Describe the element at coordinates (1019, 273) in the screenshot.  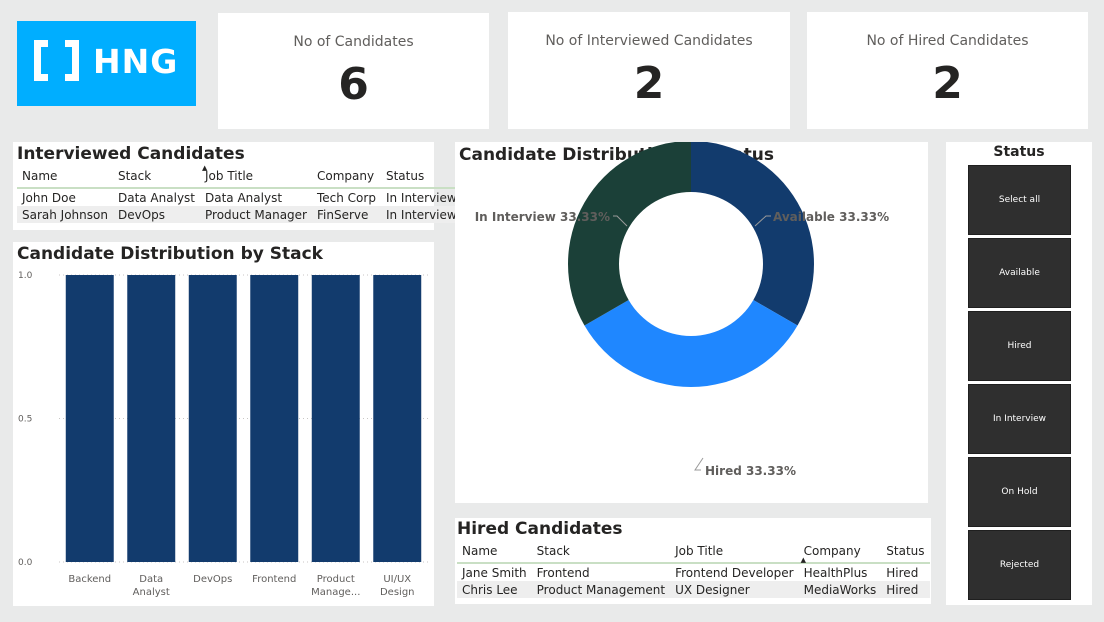
I see `slicer-option-available: Available` at that location.